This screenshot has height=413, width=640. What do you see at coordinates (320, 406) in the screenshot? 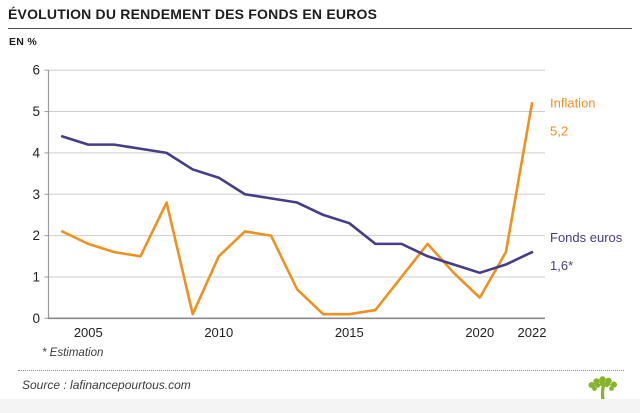
I see `footer-background-strip` at bounding box center [320, 406].